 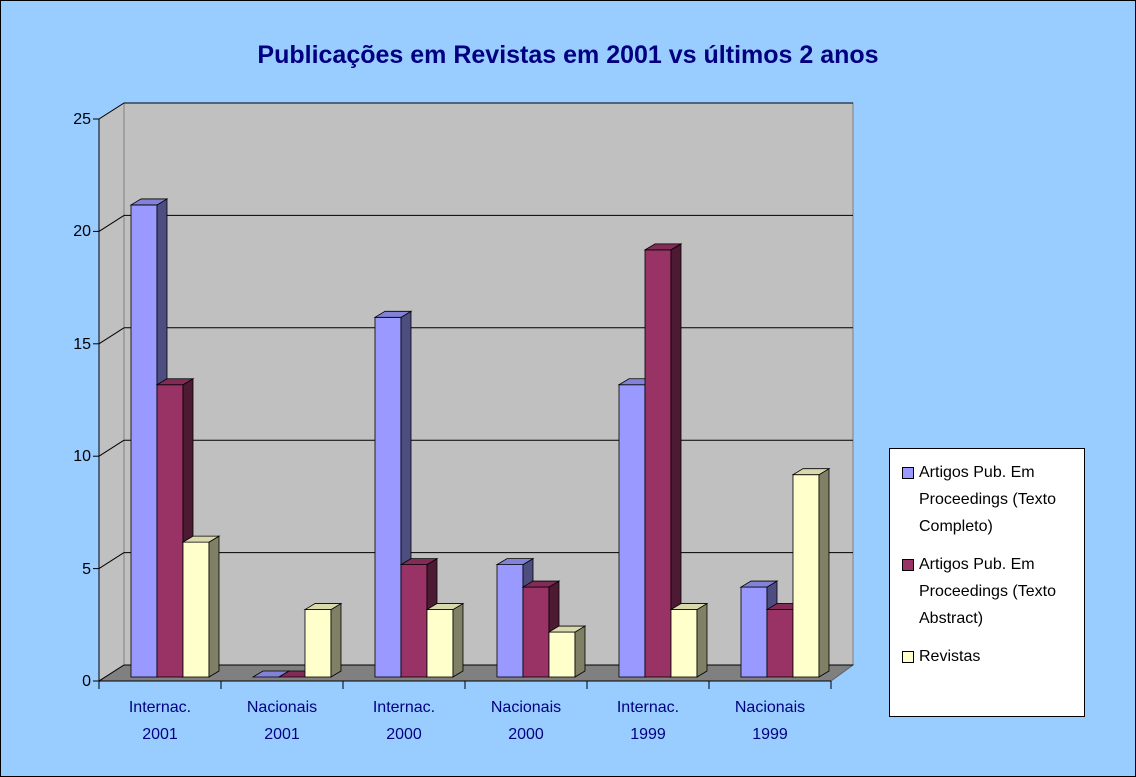 What do you see at coordinates (111, 392) in the screenshot?
I see `side-wall` at bounding box center [111, 392].